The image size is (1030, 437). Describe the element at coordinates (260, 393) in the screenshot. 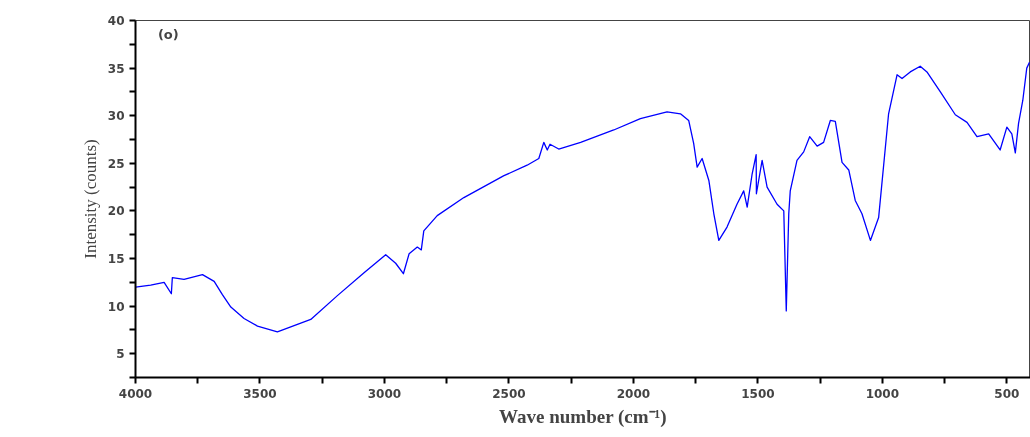

I see `x-tick-label: 3500` at that location.